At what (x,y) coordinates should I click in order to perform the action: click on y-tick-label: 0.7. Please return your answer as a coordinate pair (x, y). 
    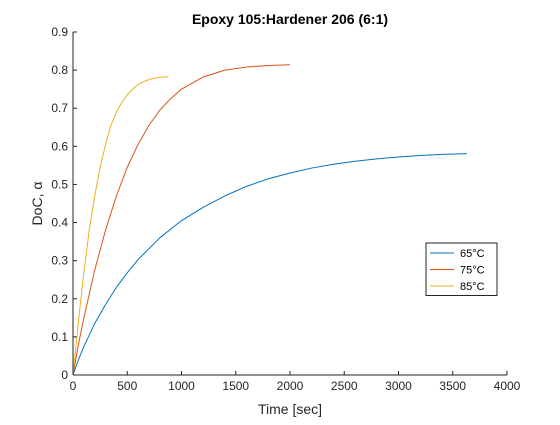
    Looking at the image, I should click on (59, 108).